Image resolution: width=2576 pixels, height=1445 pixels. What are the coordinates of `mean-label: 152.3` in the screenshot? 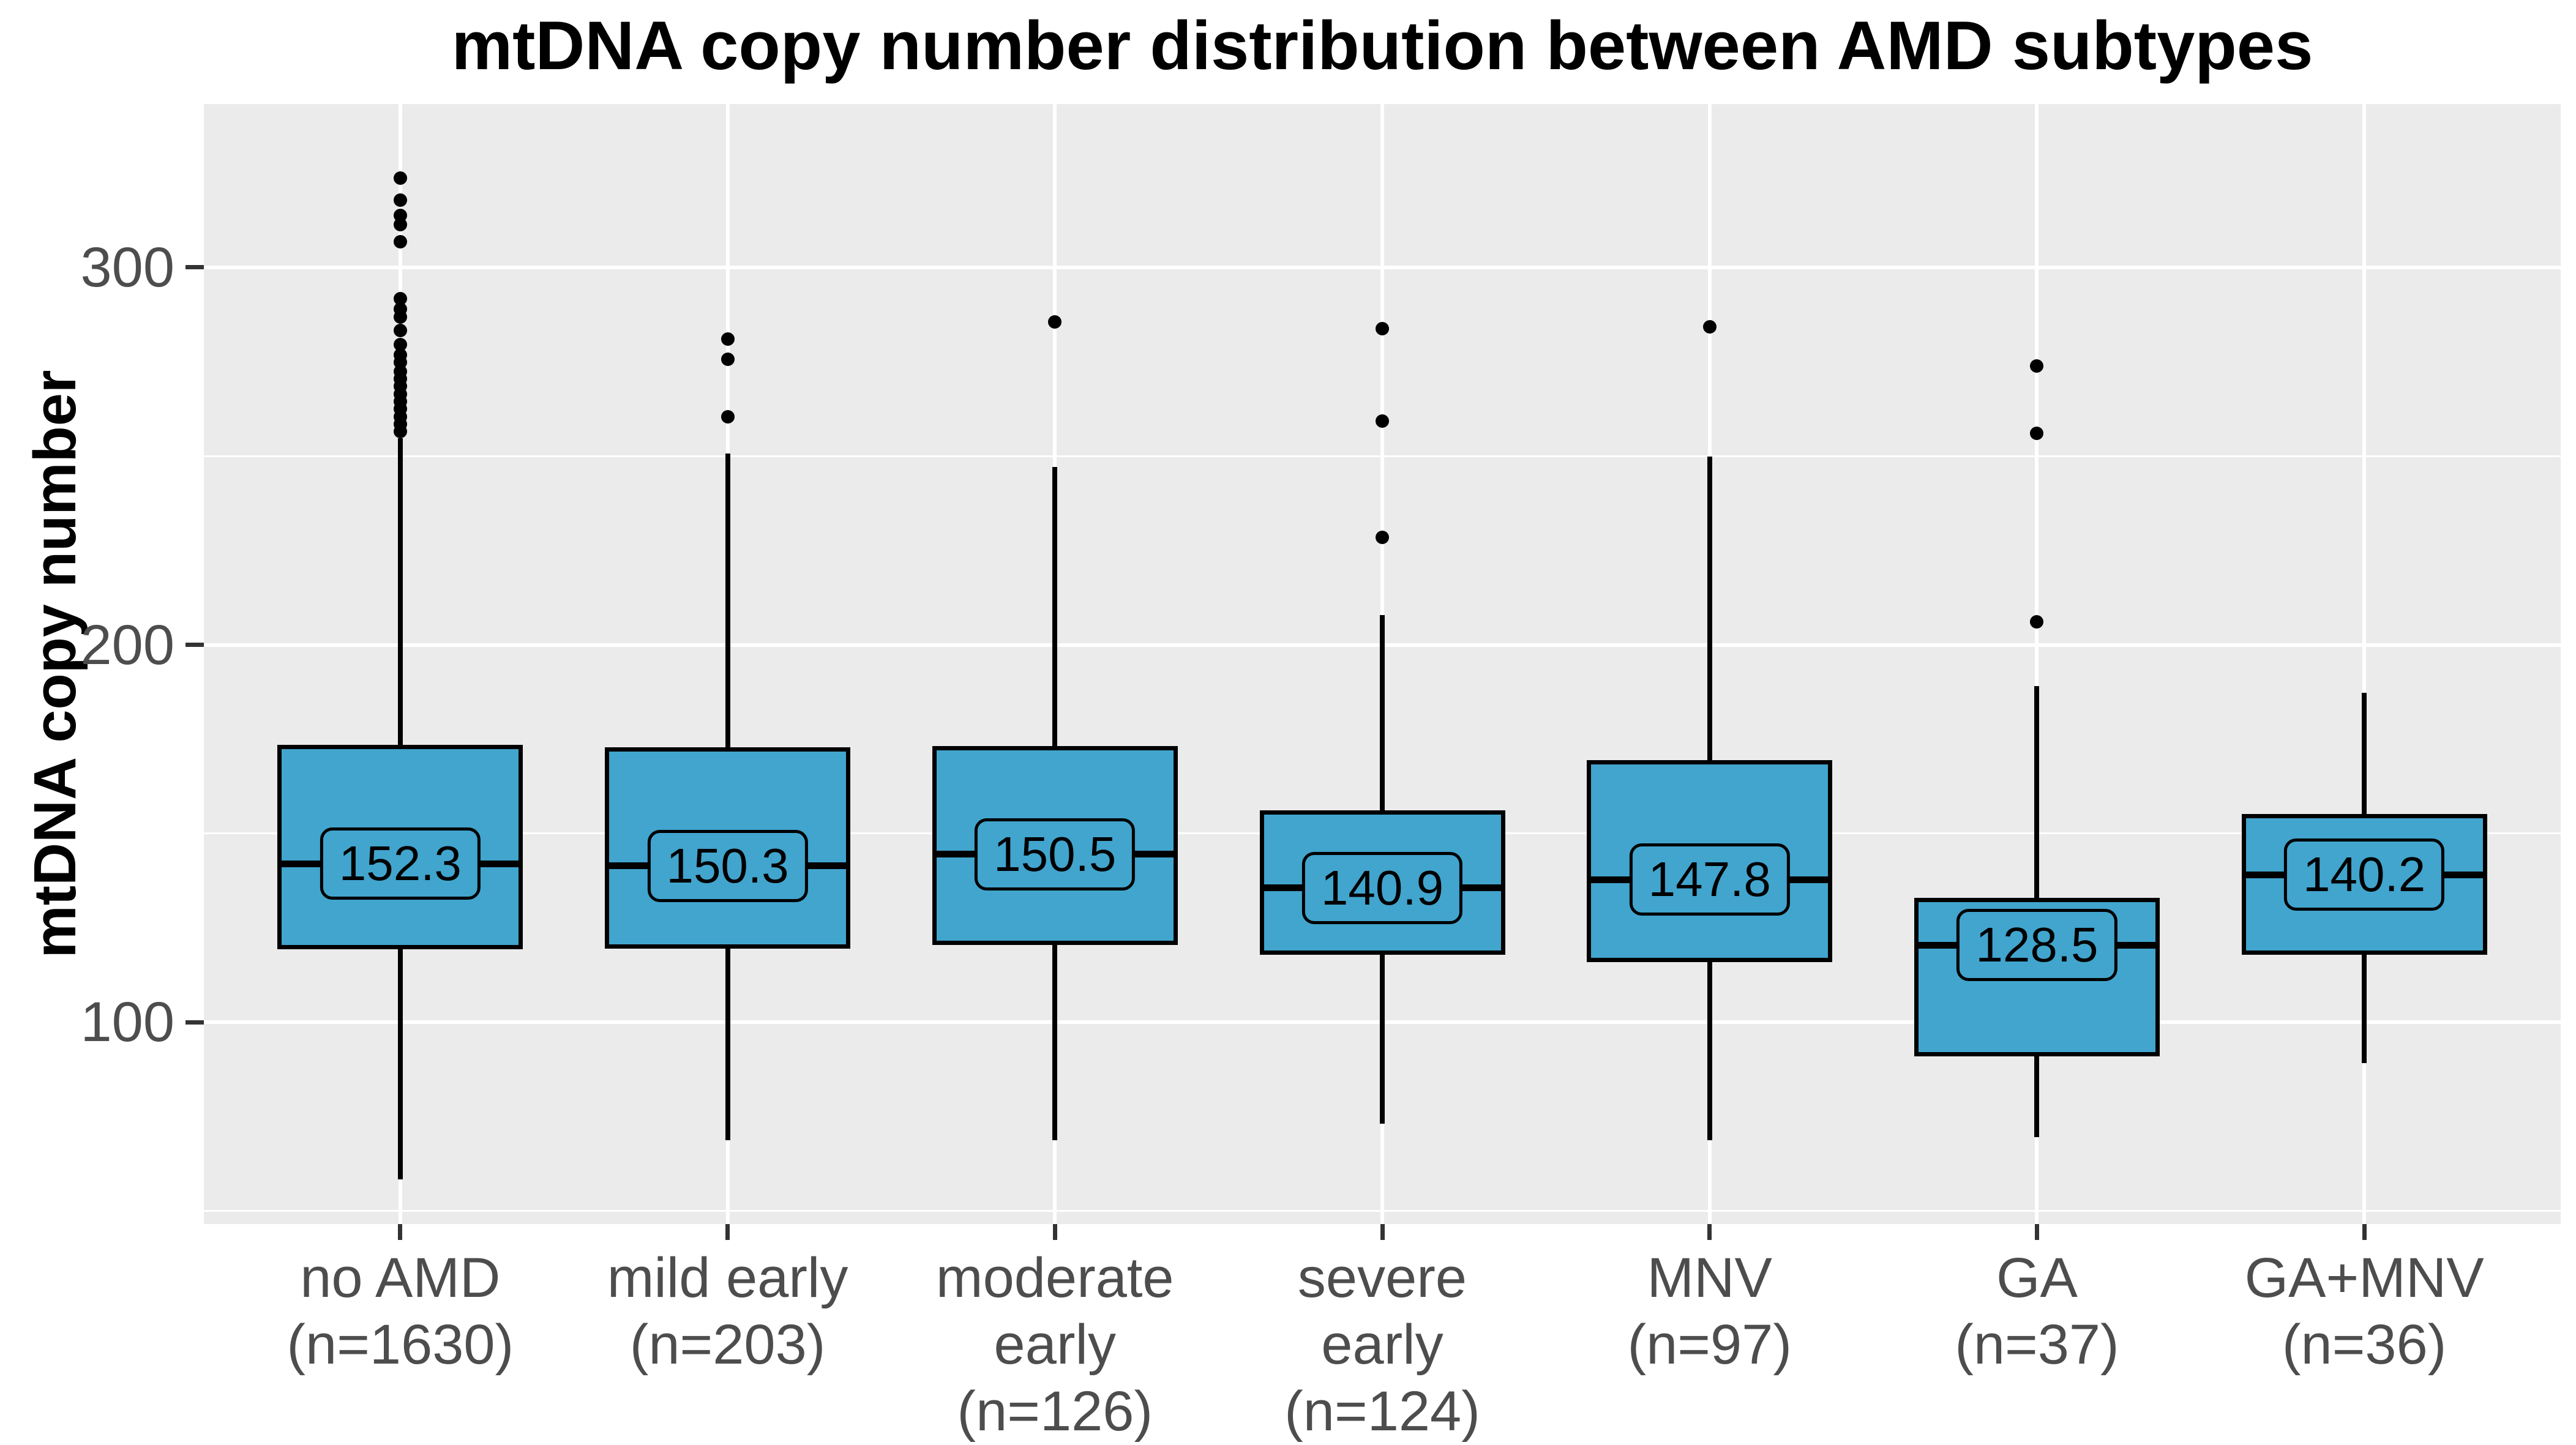 It's located at (401, 863).